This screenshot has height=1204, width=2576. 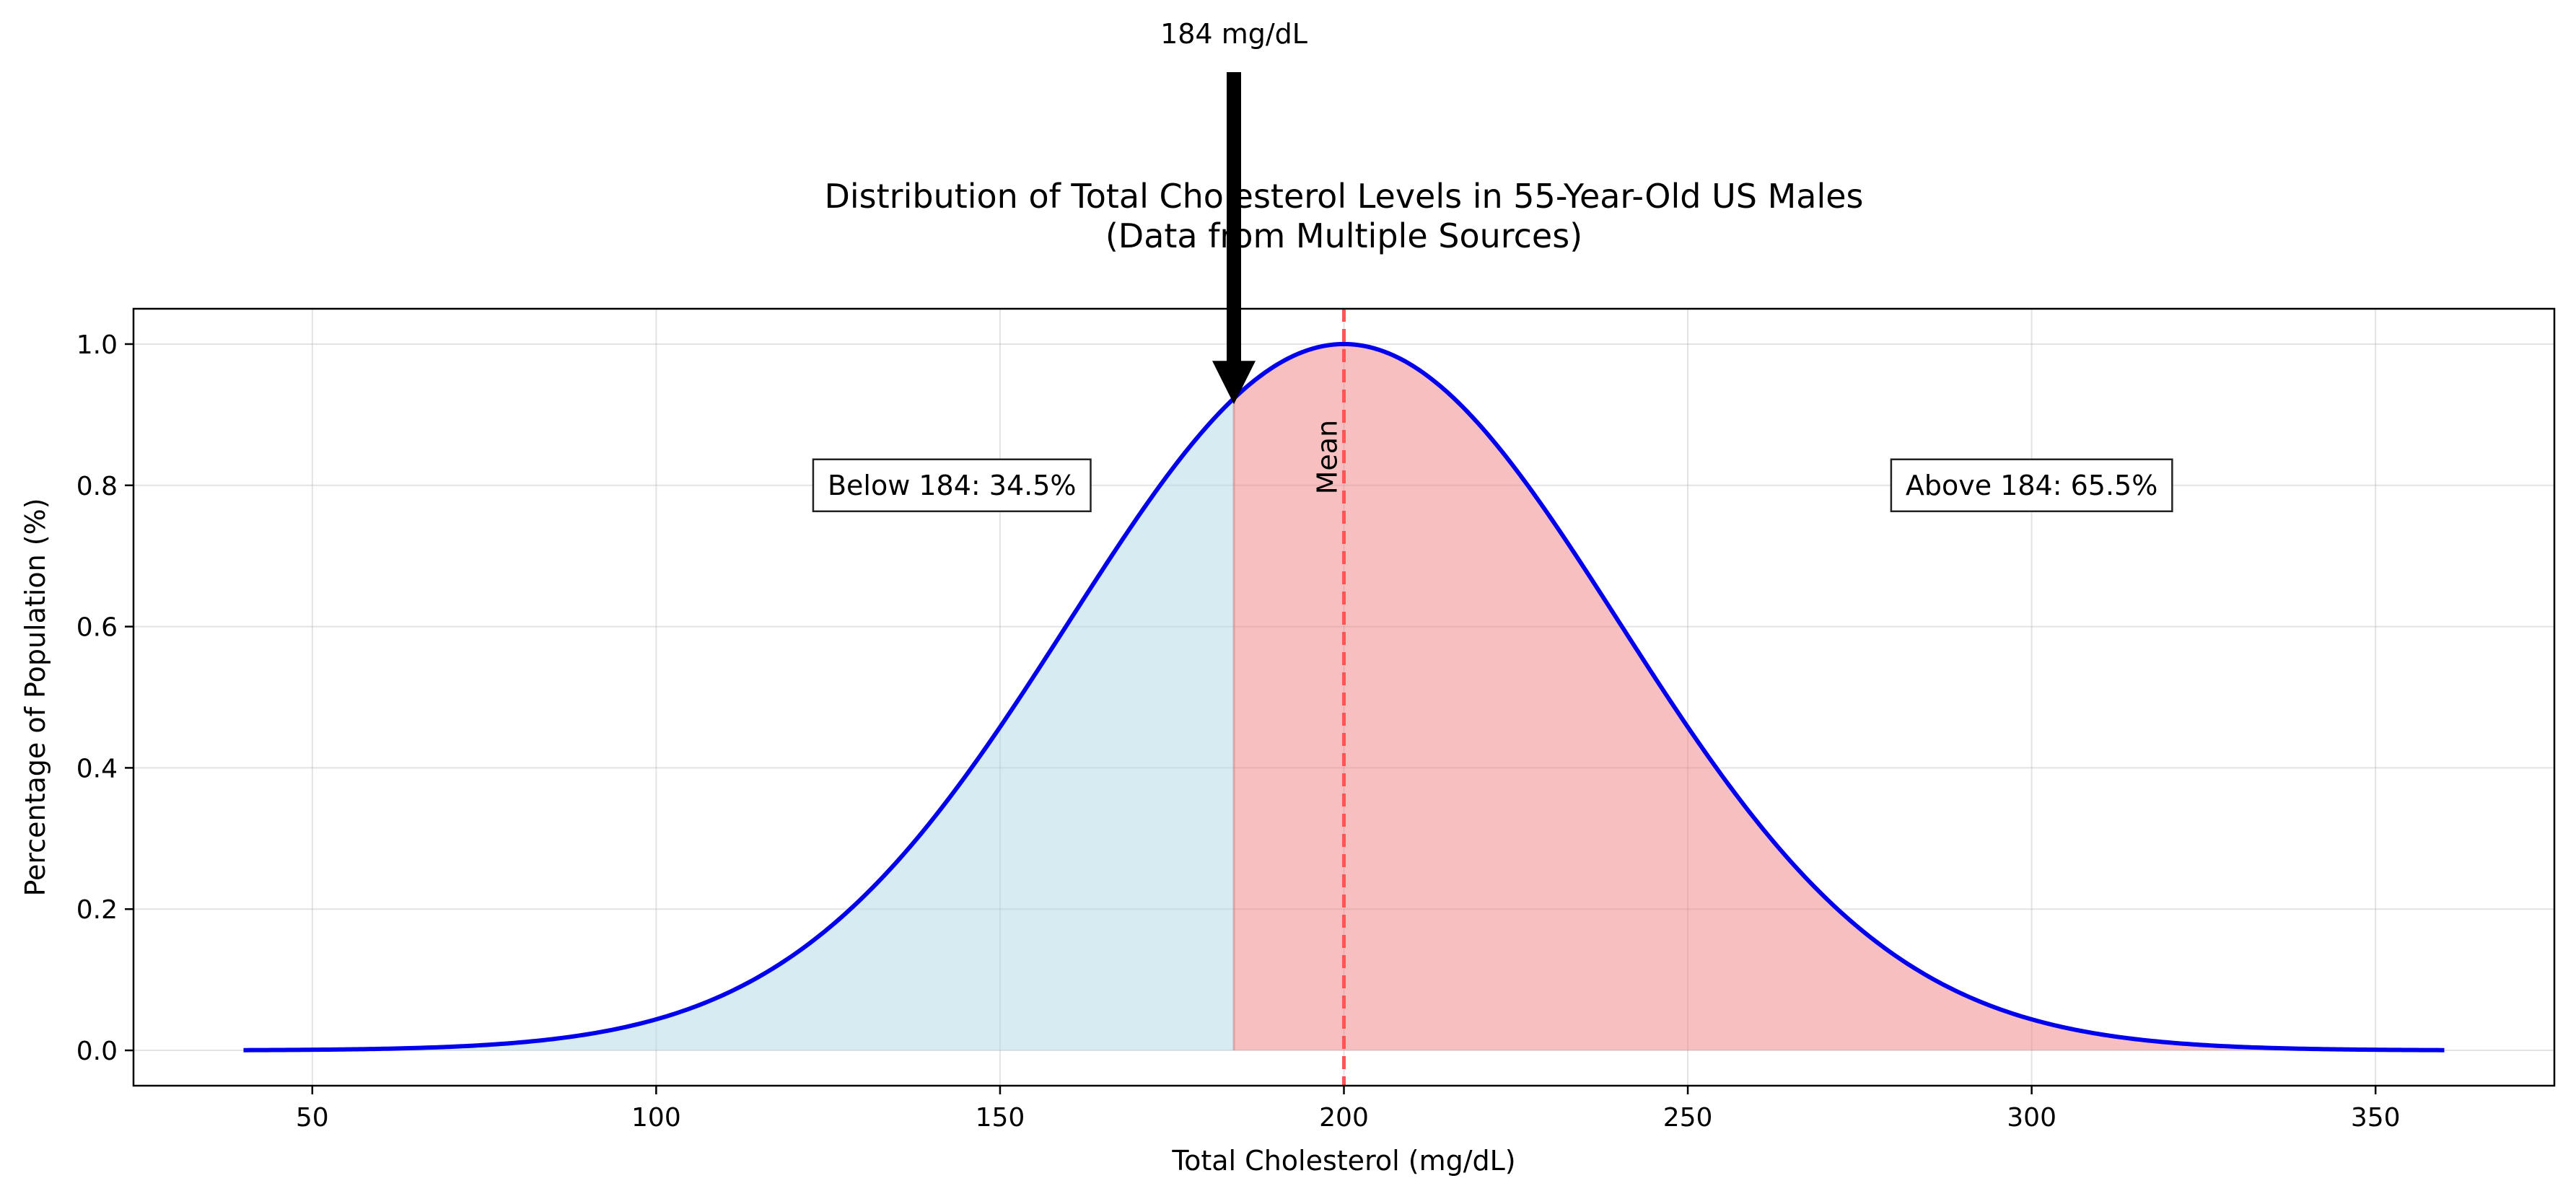 I want to click on x-tick-label: 300, so click(x=2031, y=1118).